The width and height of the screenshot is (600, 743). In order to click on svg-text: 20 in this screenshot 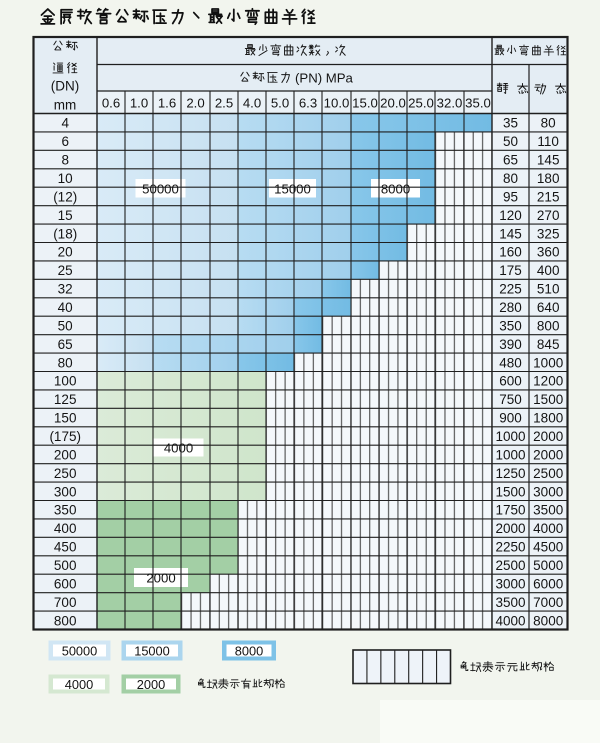, I will do `click(65, 252)`.